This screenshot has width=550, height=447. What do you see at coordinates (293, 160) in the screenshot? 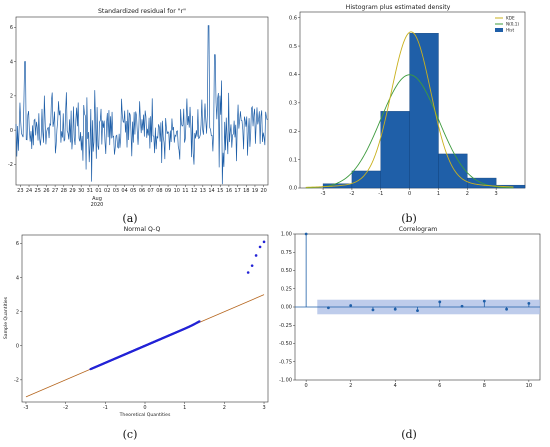
I see `histogram-y-tick-label: 0.1` at bounding box center [293, 160].